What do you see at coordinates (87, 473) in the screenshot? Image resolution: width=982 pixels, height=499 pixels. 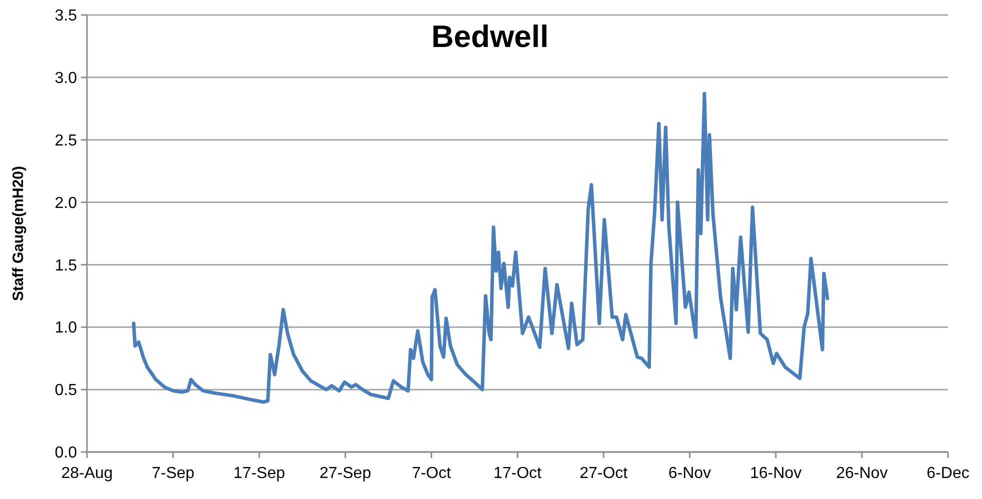 I see `x-tick-label: 28-Aug` at bounding box center [87, 473].